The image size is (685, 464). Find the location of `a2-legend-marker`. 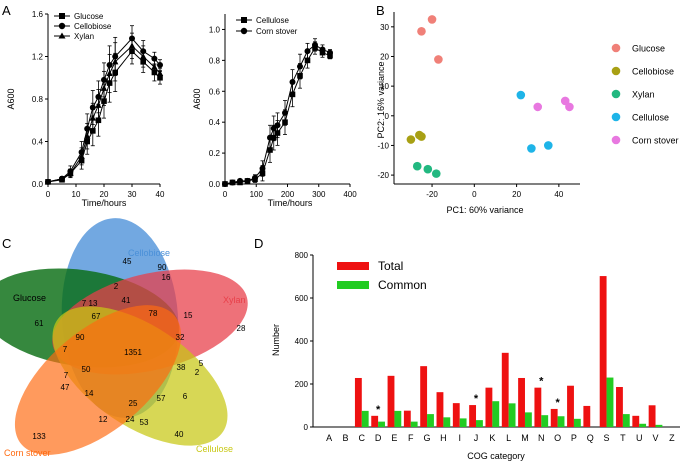

a2-legend-marker is located at coordinates (244, 20).